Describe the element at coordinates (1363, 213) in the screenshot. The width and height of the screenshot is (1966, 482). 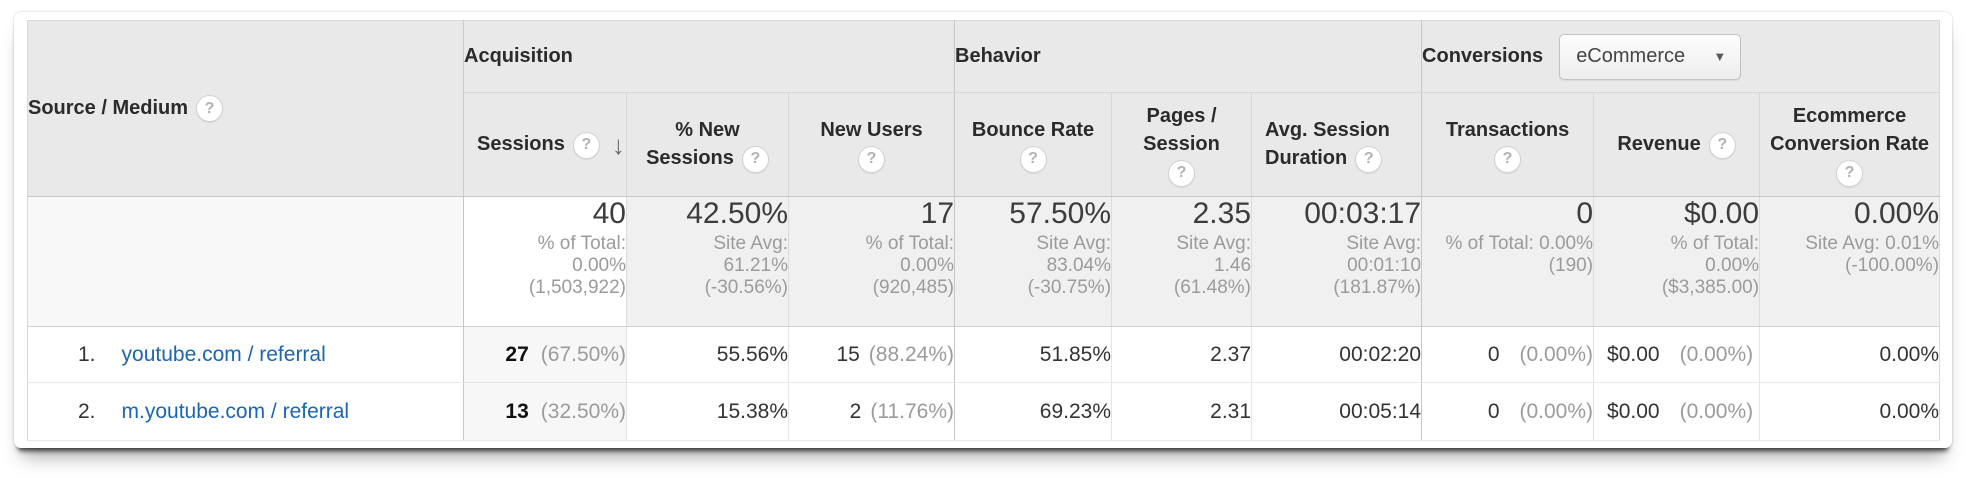
I see `summary-avg-duration-value: 00:03:17` at that location.